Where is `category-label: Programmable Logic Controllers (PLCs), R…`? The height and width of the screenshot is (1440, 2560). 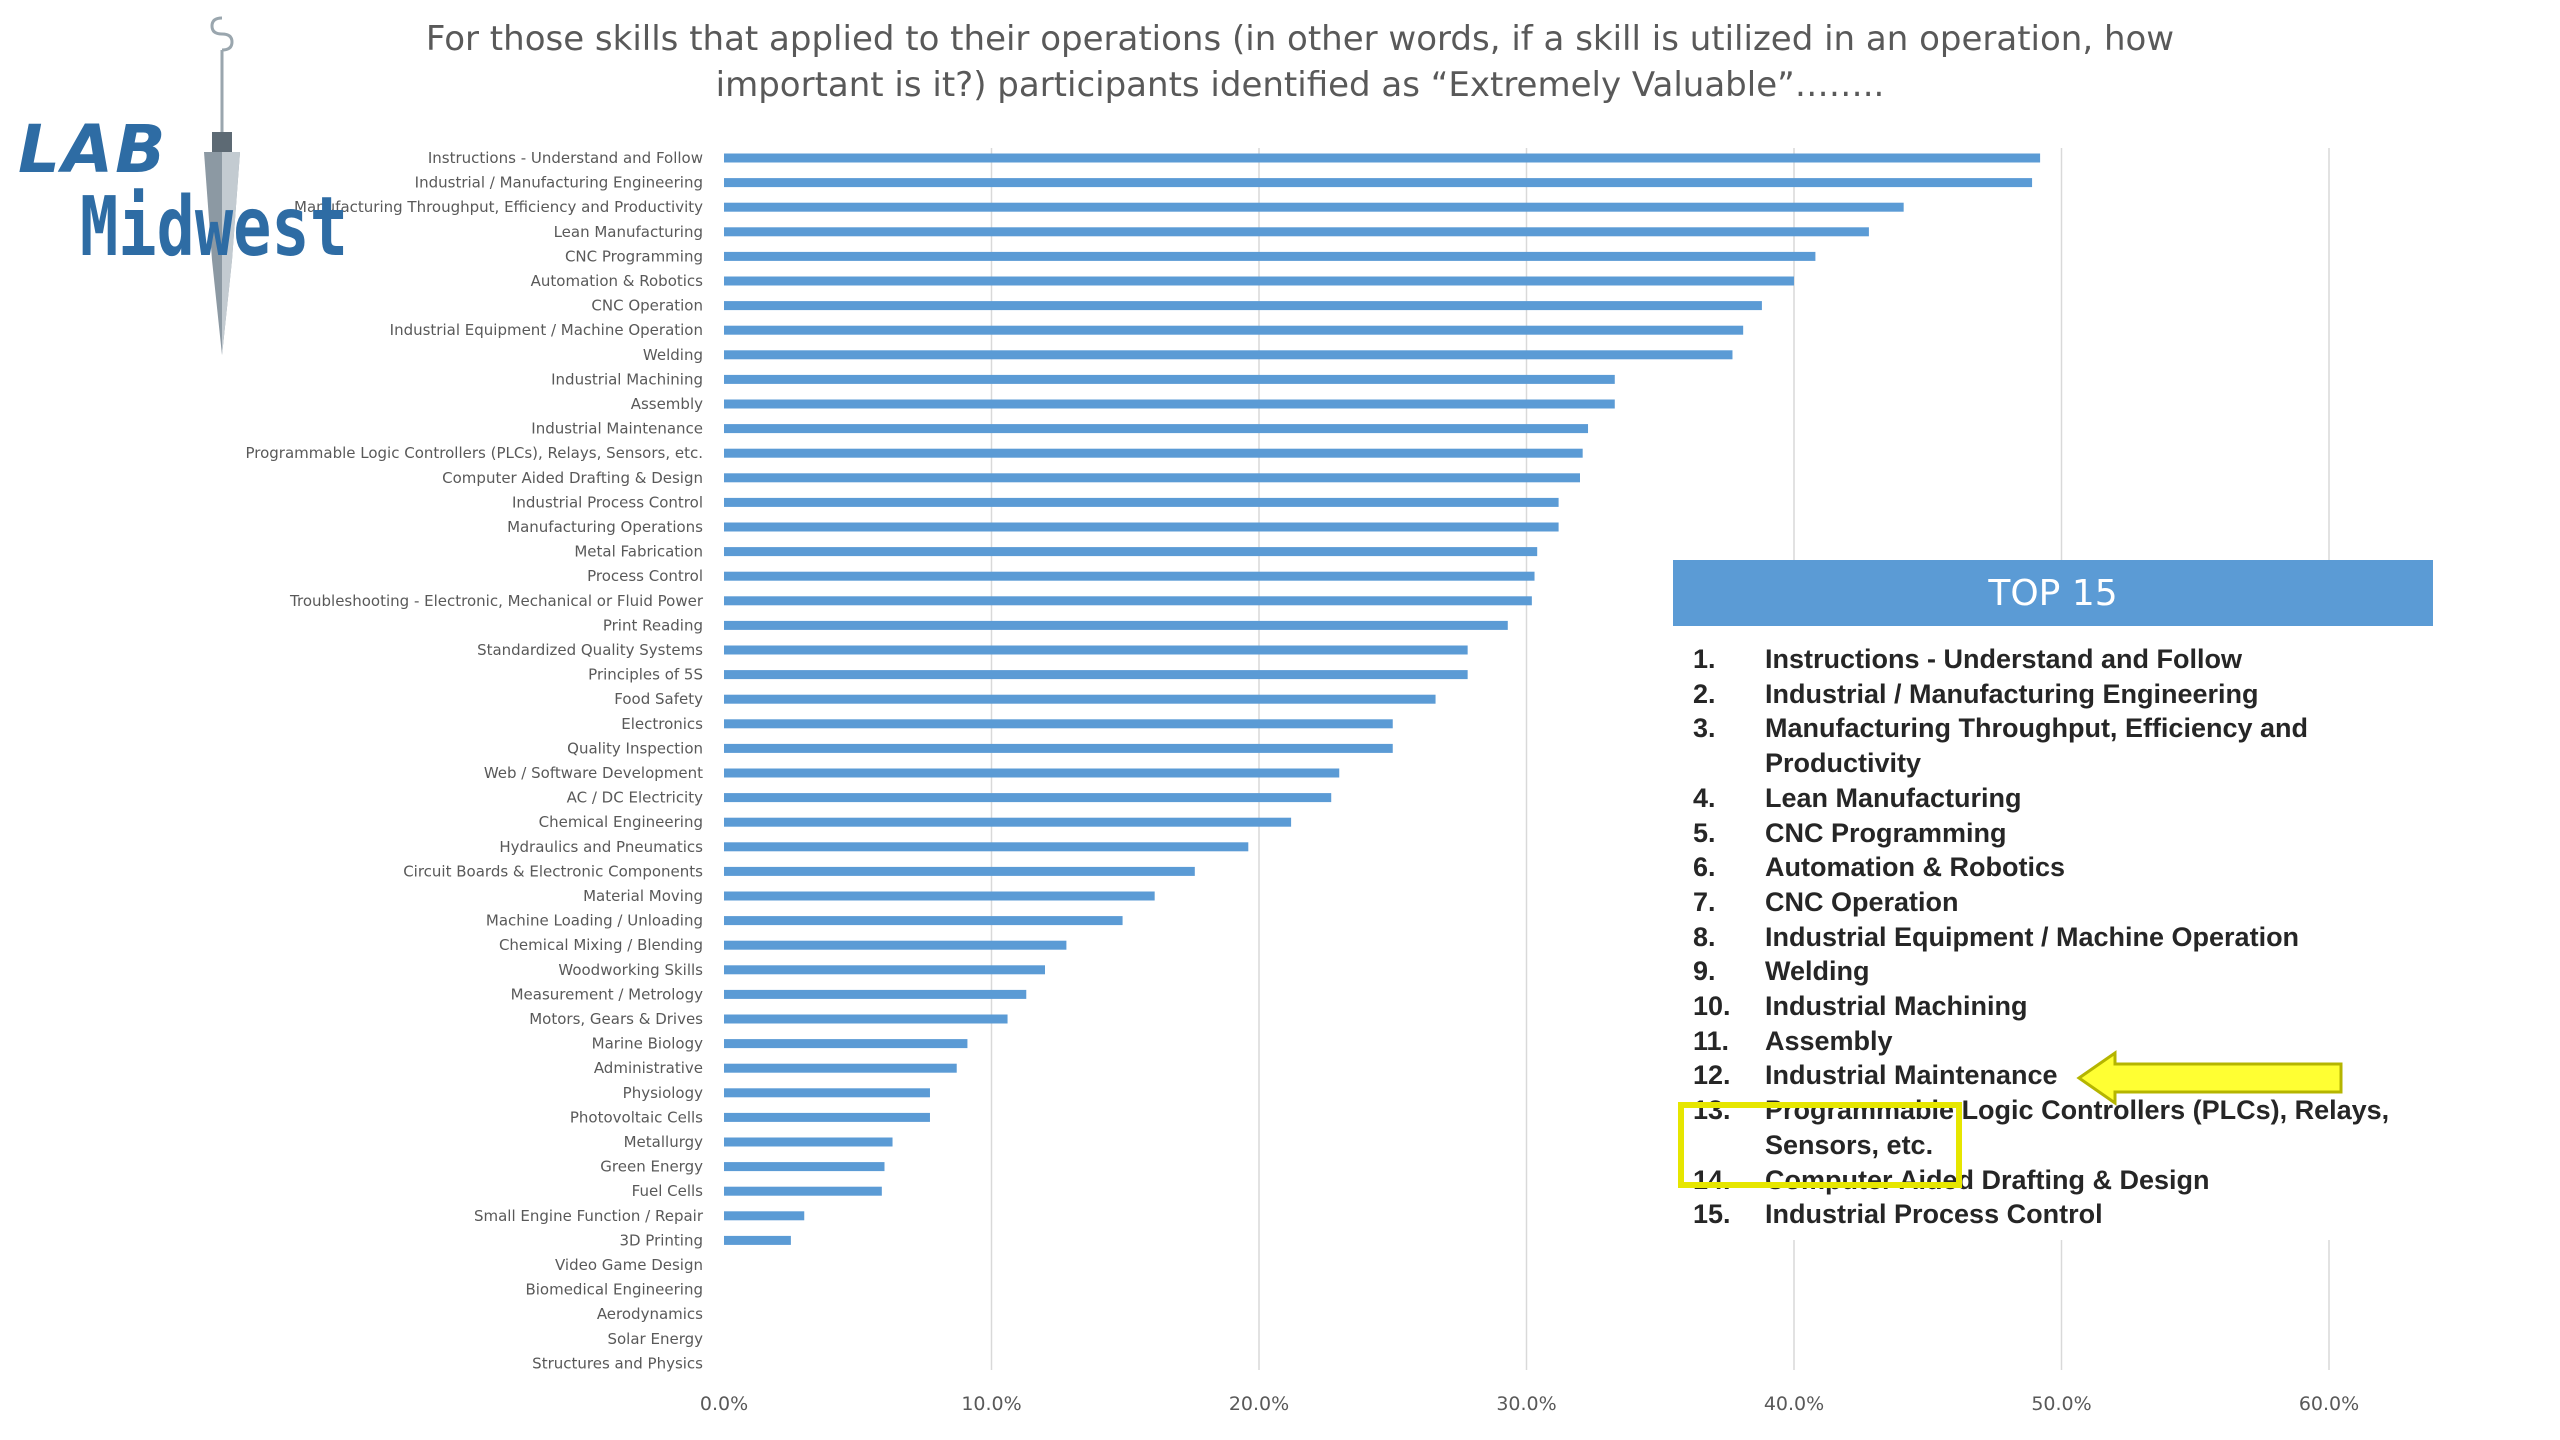
category-label: Programmable Logic Controllers (PLCs), R… is located at coordinates (474, 453).